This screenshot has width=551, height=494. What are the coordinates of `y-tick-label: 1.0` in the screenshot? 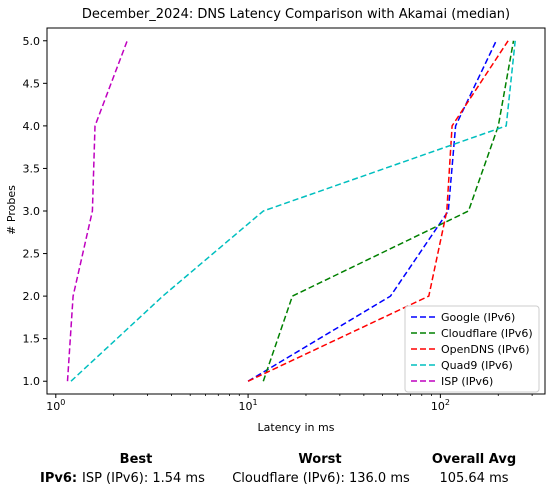 It's located at (32, 381).